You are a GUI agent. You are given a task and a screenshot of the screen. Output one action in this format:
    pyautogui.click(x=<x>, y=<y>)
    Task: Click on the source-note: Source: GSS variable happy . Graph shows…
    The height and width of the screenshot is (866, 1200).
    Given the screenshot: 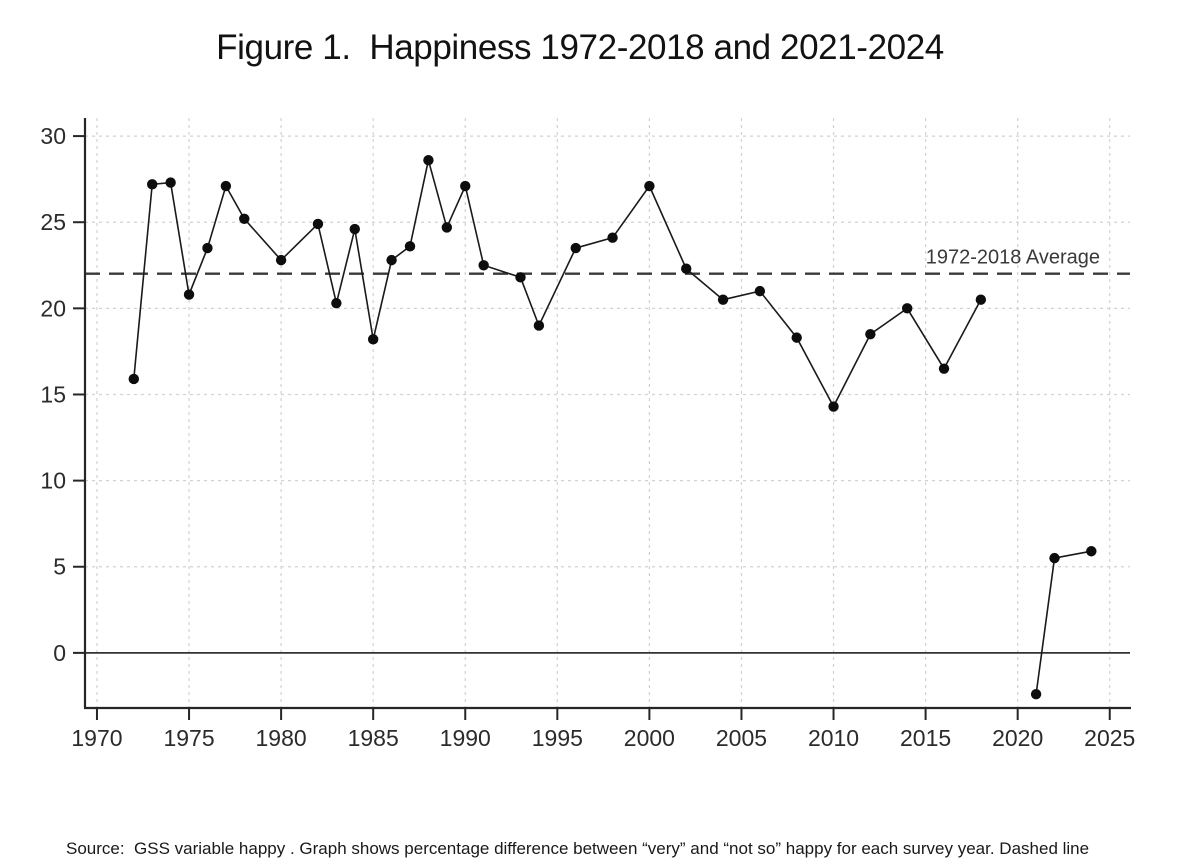 What is the action you would take?
    pyautogui.click(x=577, y=825)
    